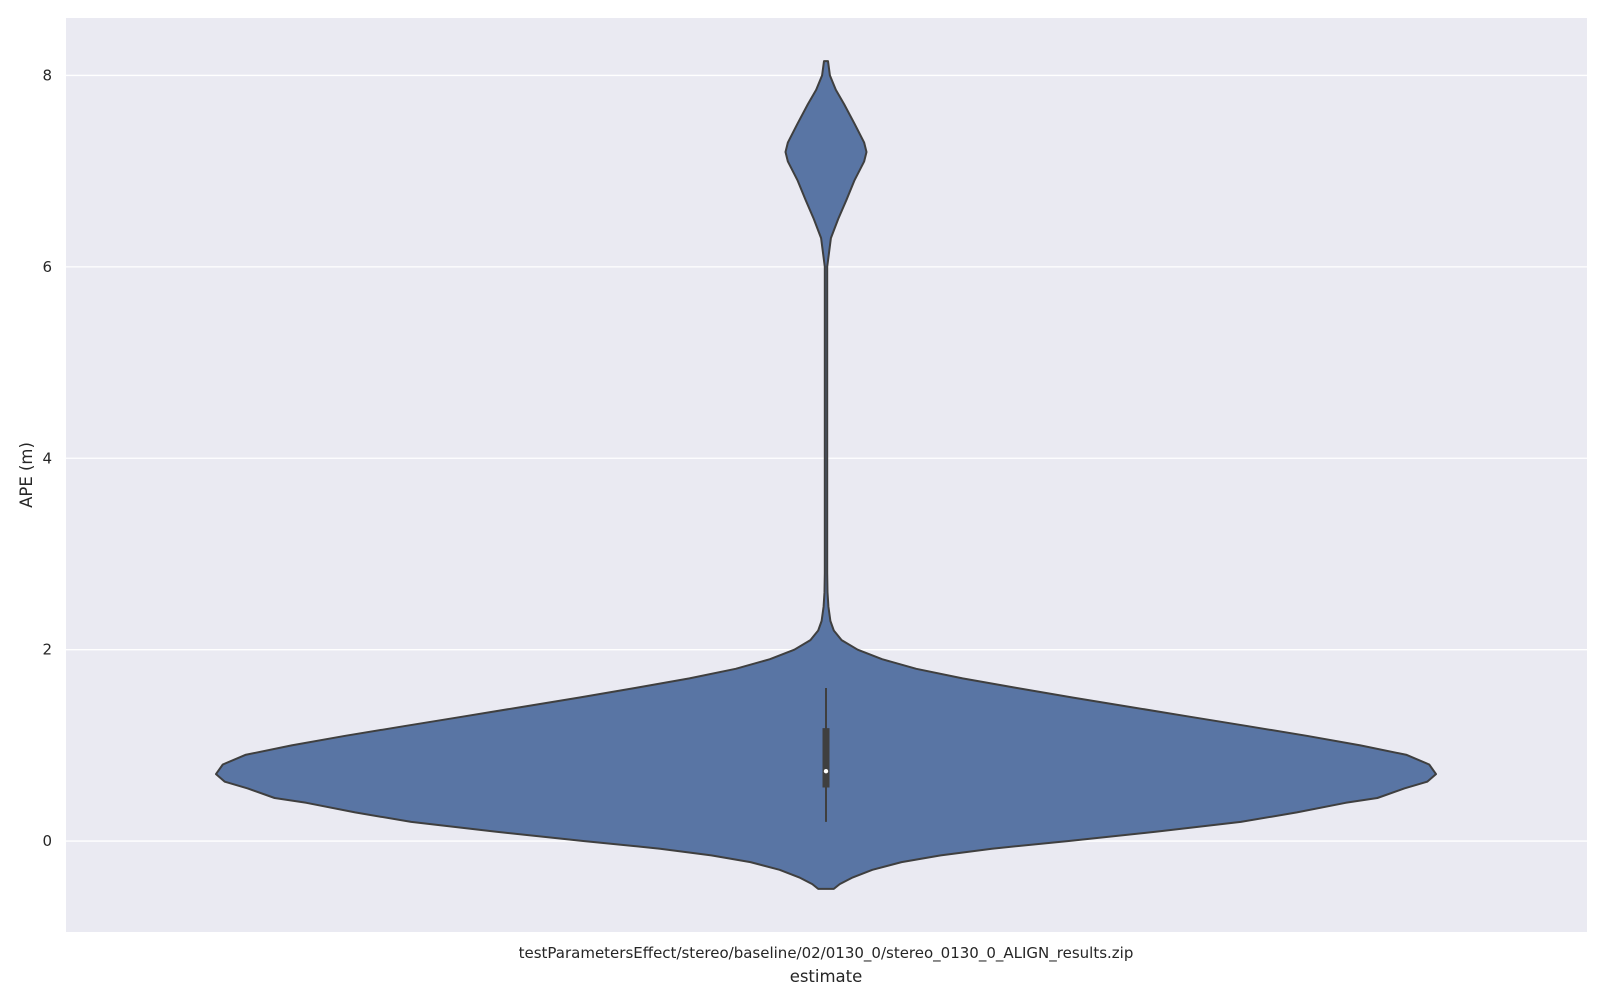 Image resolution: width=1600 pixels, height=1000 pixels. I want to click on median-marker, so click(826, 771).